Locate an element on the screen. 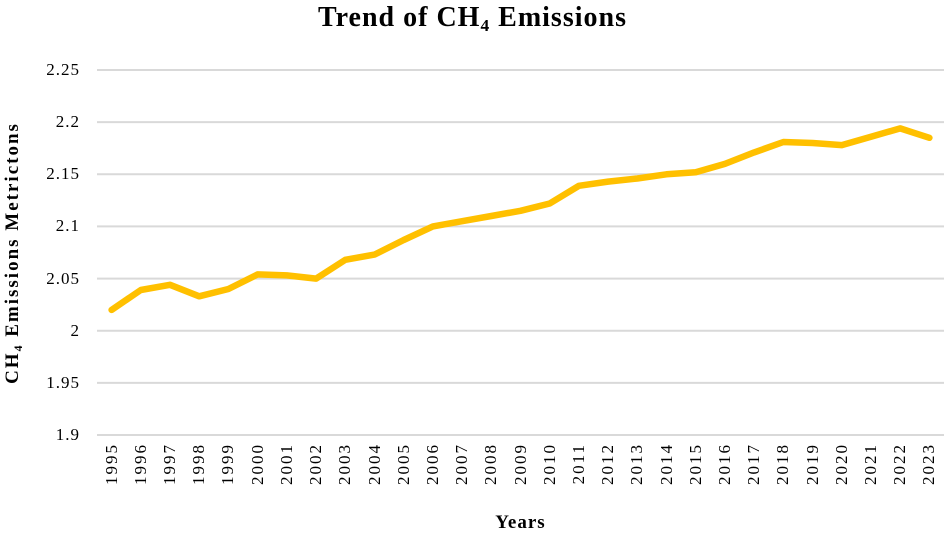 The height and width of the screenshot is (540, 945). x-tick-label: 2010 is located at coordinates (549, 464).